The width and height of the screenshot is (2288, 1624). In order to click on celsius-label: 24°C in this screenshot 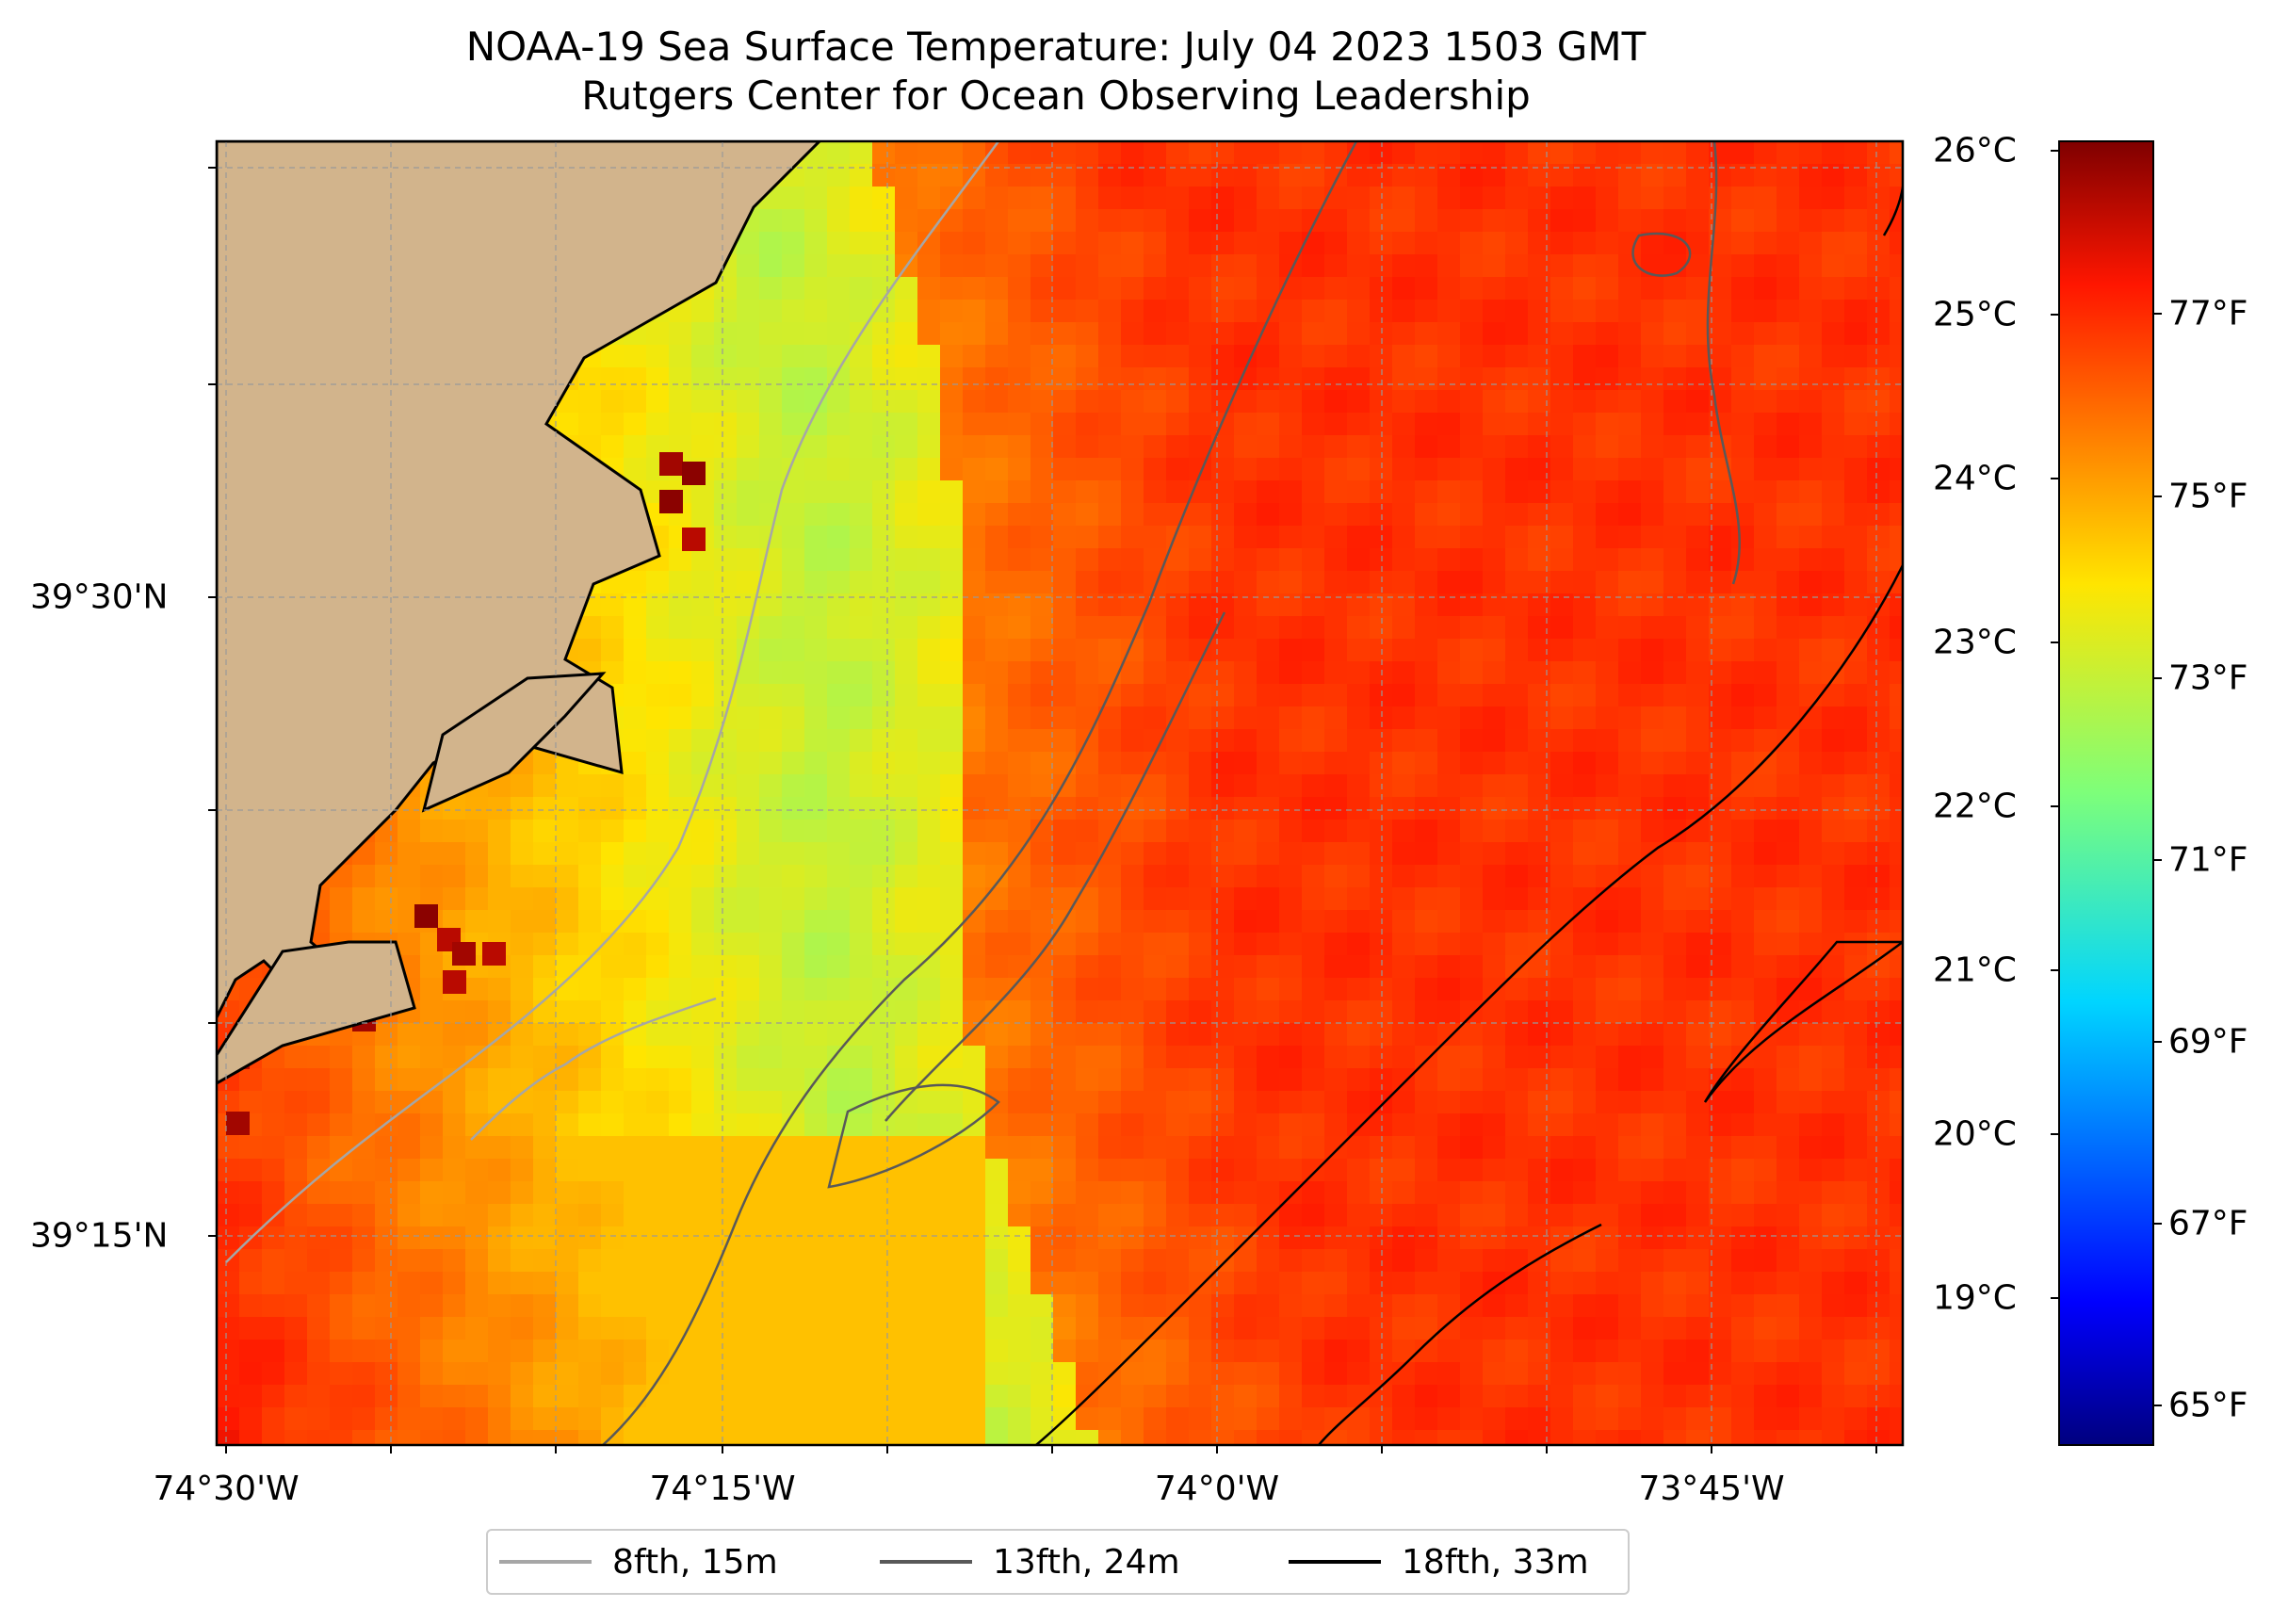, I will do `click(1975, 479)`.